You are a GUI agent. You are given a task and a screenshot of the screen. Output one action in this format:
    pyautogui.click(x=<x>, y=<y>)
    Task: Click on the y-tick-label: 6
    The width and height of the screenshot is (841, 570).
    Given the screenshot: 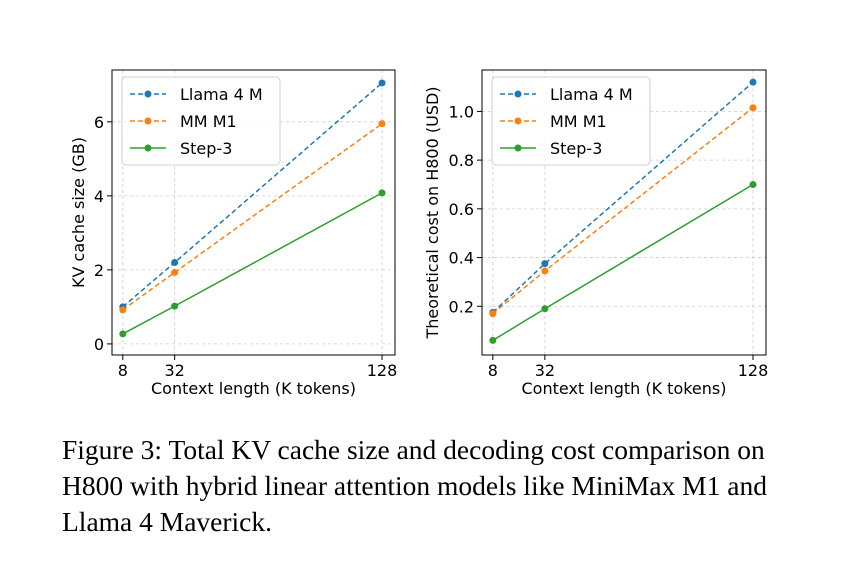 What is the action you would take?
    pyautogui.click(x=99, y=122)
    